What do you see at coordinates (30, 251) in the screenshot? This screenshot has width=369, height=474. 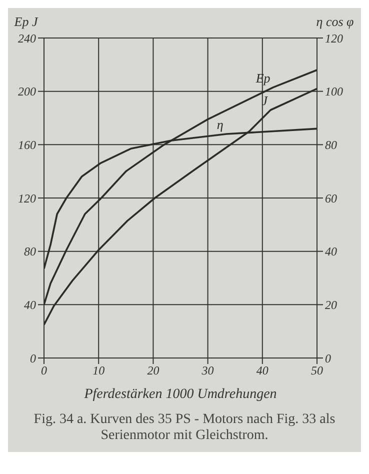 I see `y-tick-label: 80` at bounding box center [30, 251].